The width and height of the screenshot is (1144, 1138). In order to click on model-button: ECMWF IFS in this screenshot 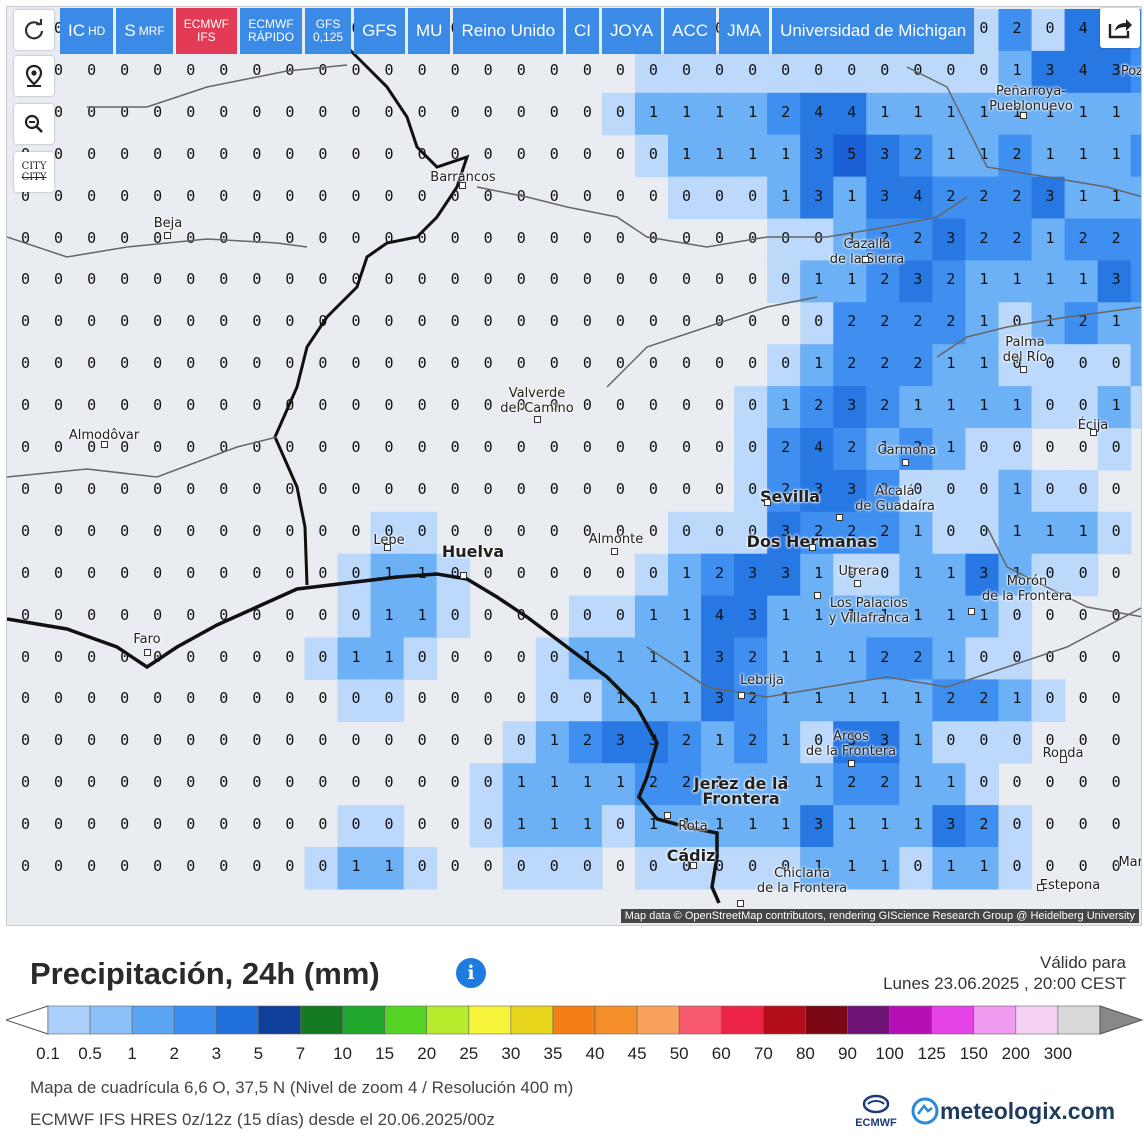, I will do `click(206, 31)`.